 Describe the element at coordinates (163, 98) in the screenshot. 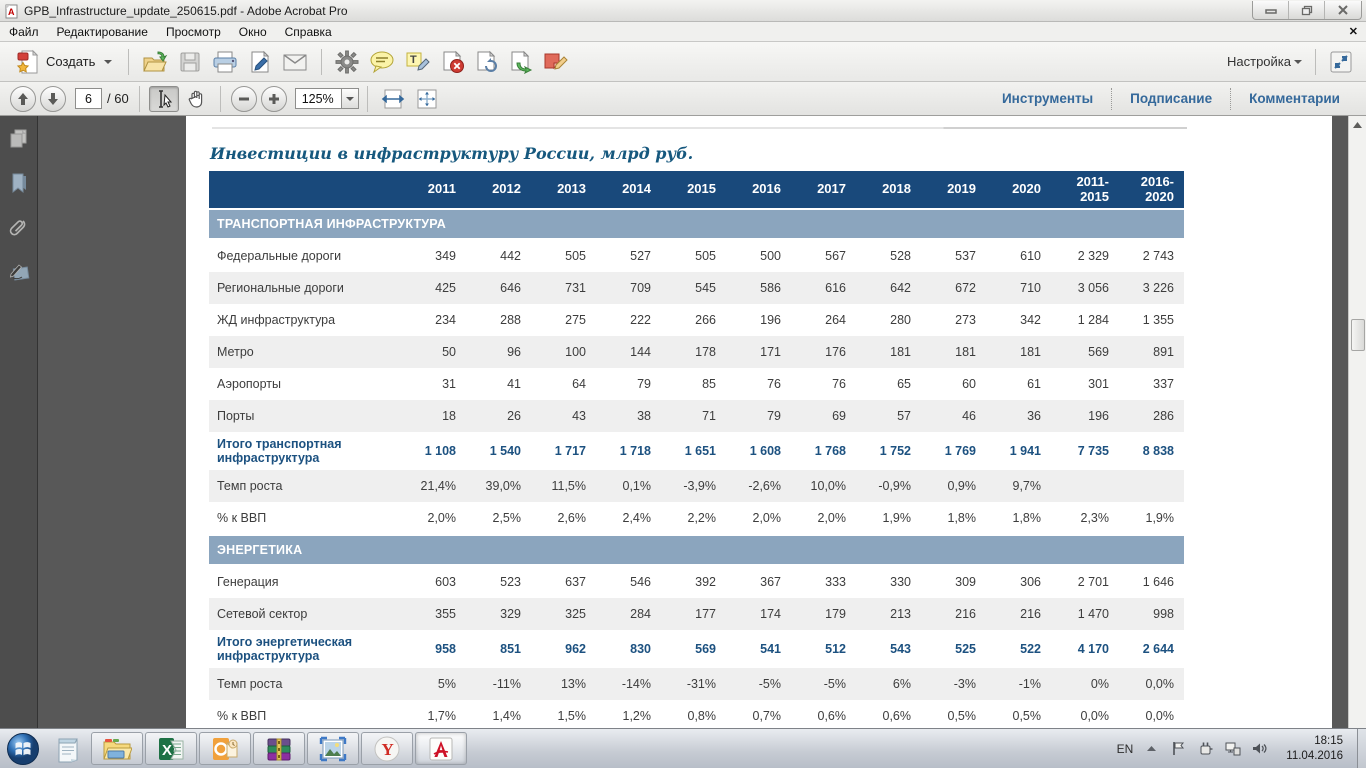

I see `select-tool-button` at that location.